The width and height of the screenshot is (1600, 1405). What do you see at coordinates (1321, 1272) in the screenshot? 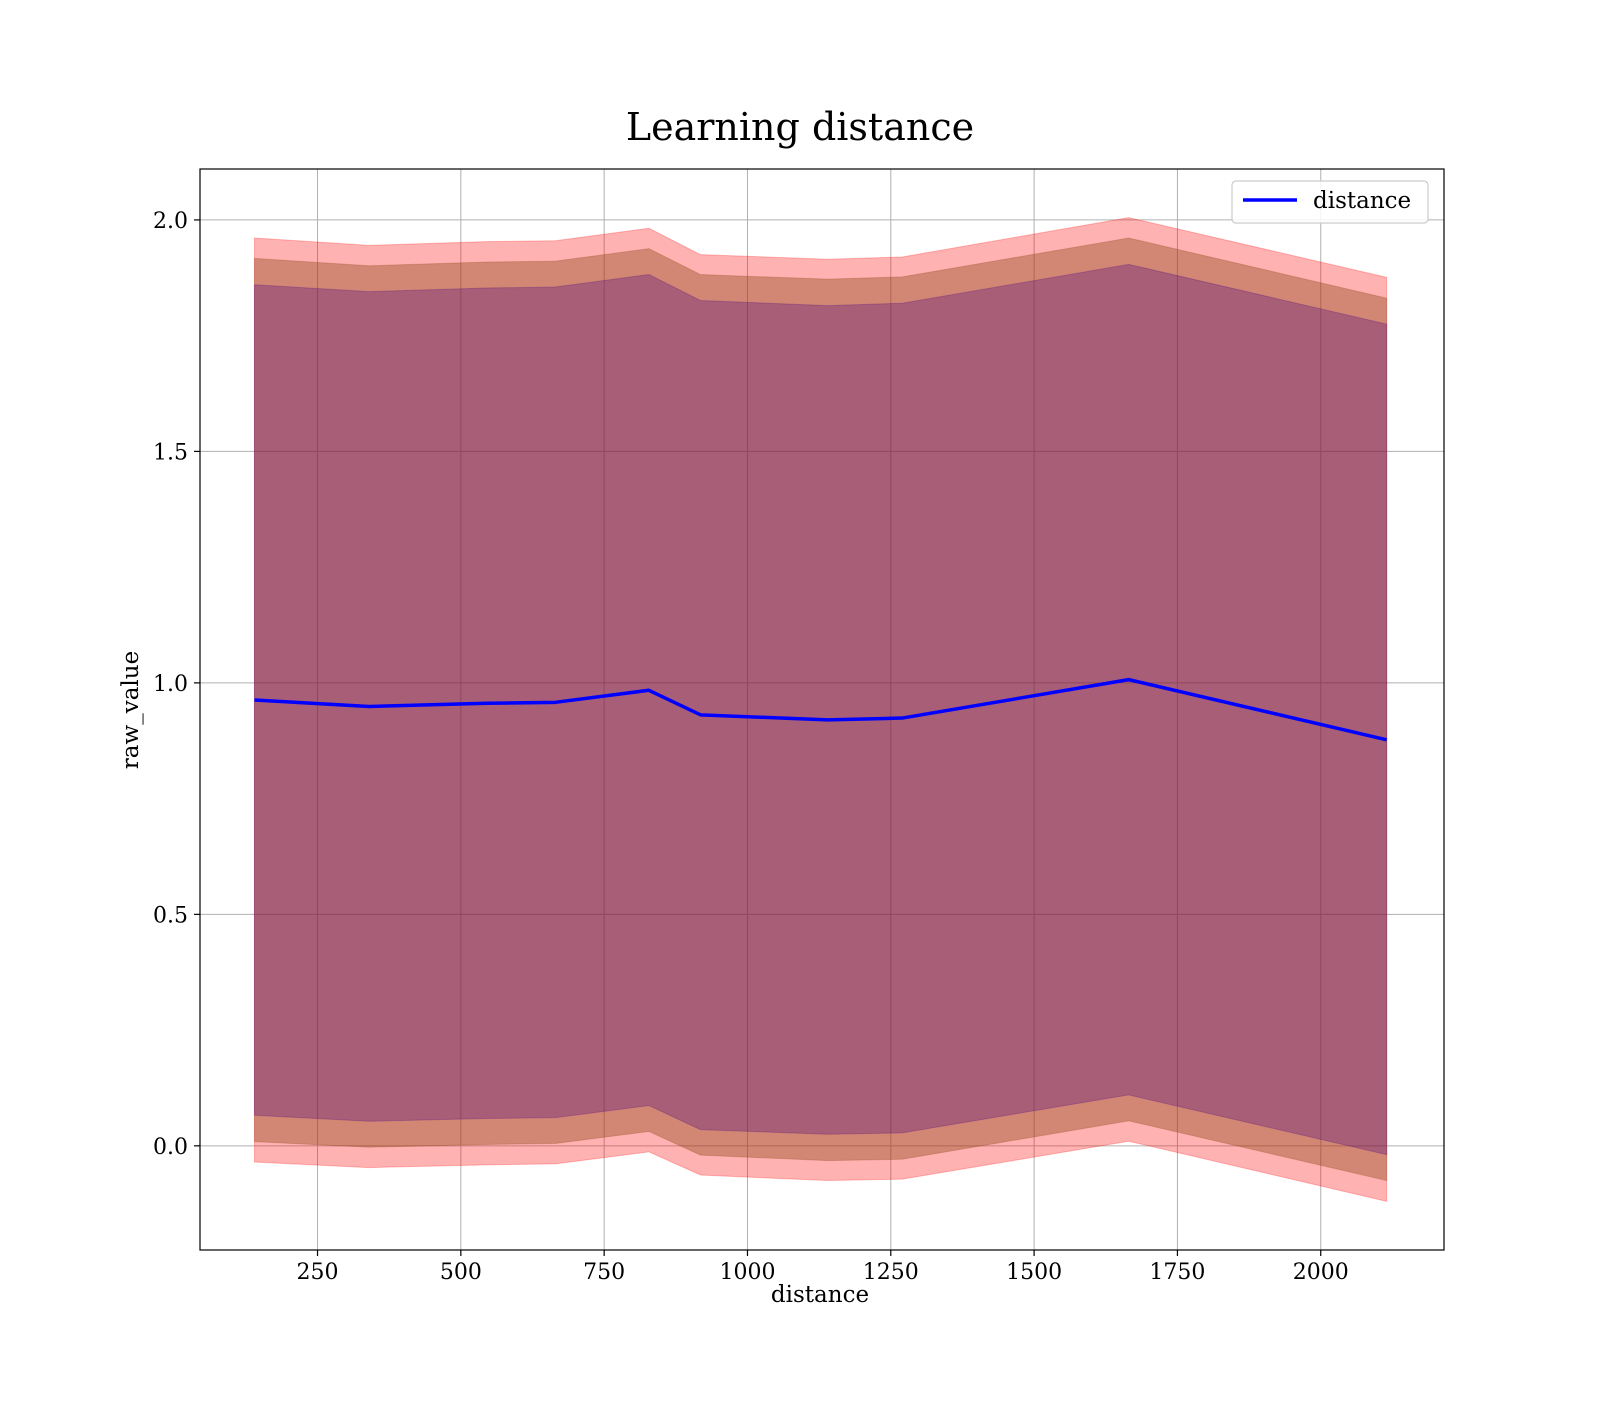
I see `x-tick-label: 2000` at bounding box center [1321, 1272].